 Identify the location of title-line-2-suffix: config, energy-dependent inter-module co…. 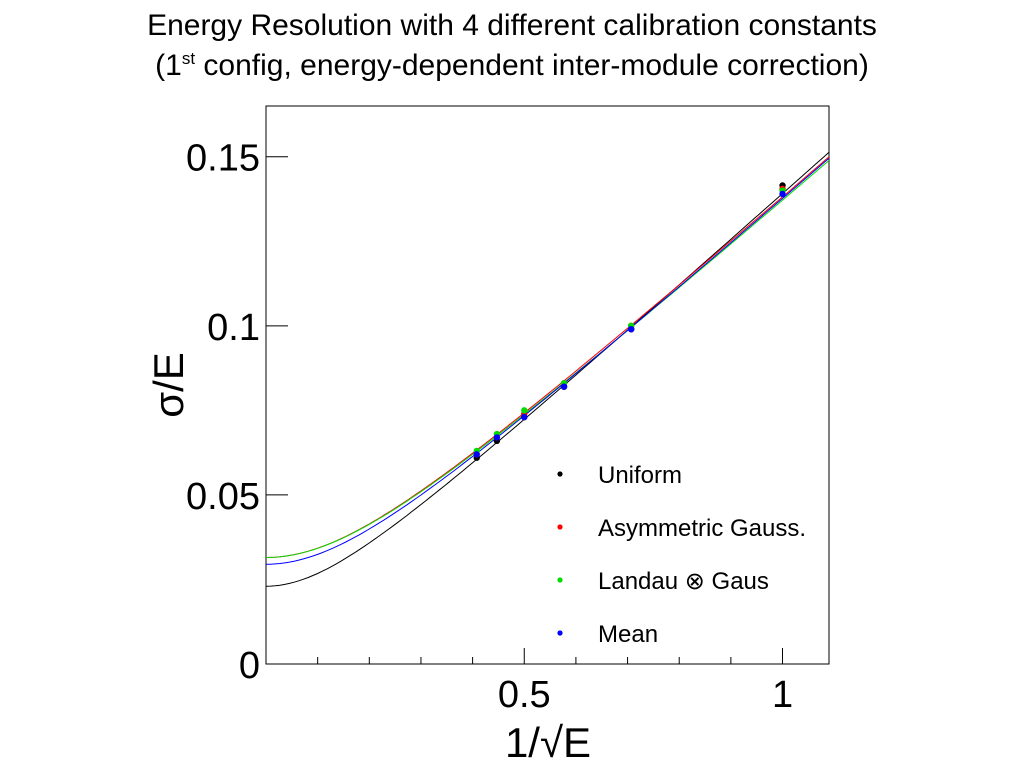
(532, 65).